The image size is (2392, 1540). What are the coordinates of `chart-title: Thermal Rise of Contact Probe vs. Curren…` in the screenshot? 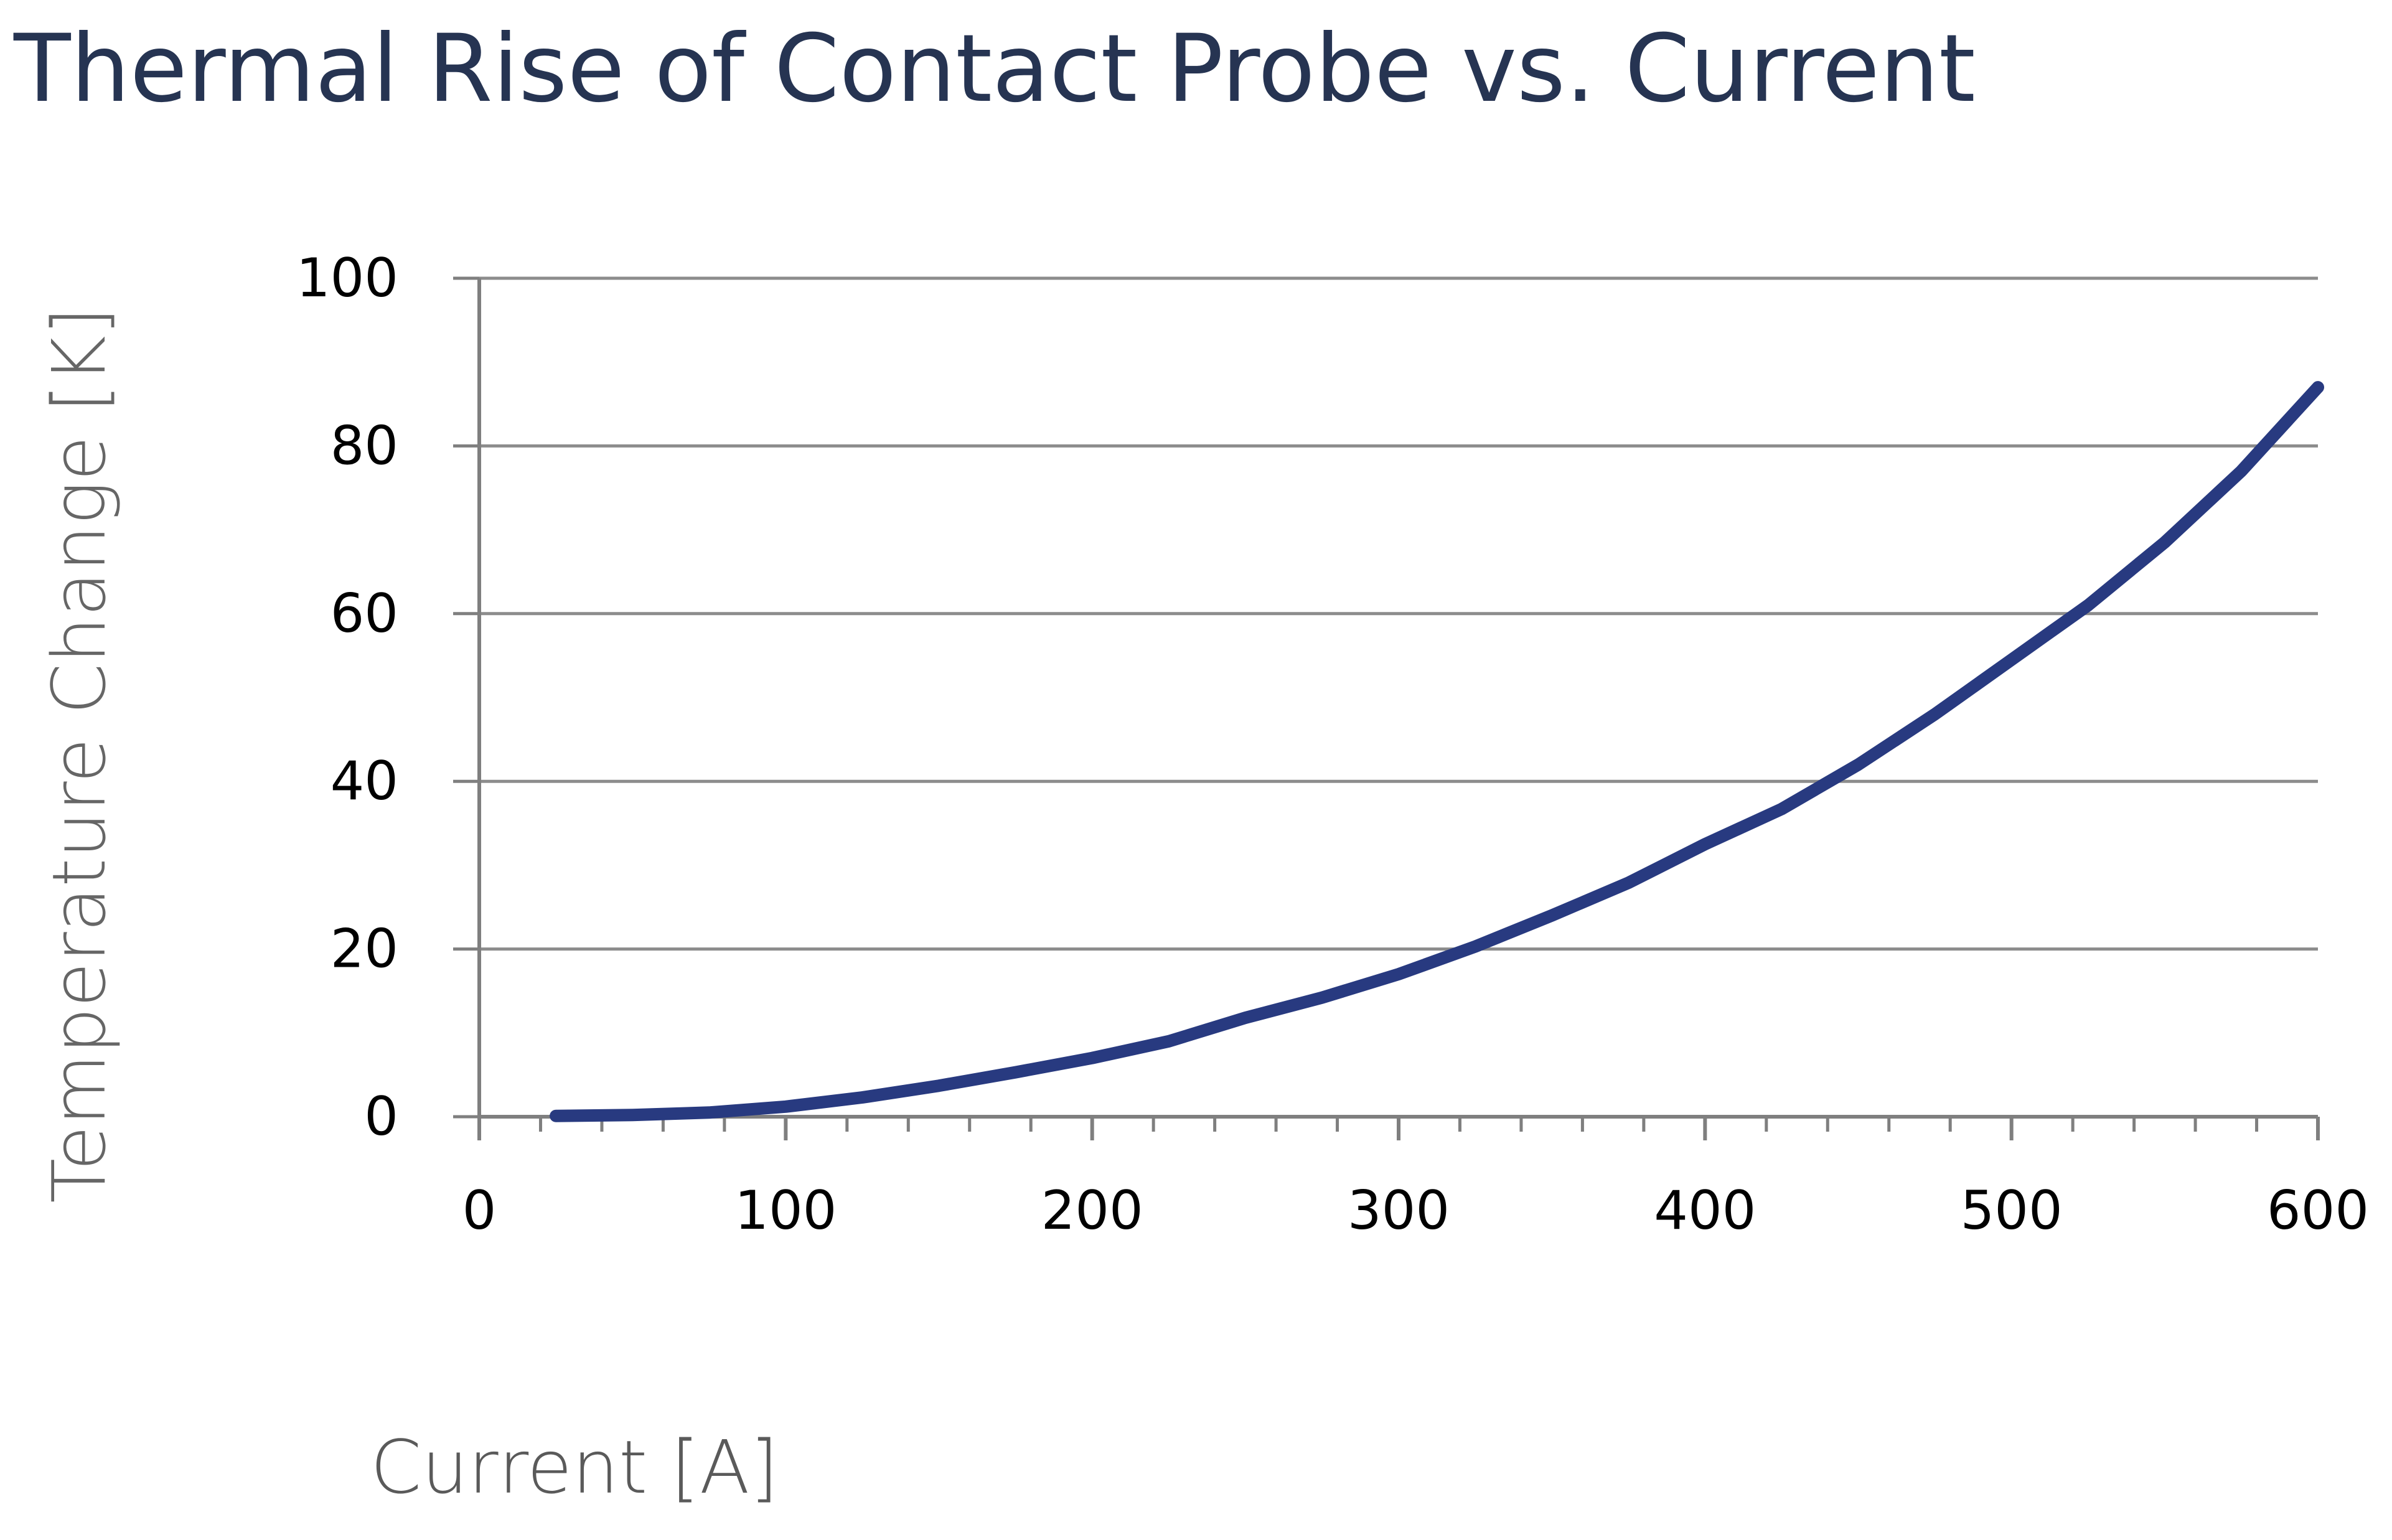 It's located at (995, 69).